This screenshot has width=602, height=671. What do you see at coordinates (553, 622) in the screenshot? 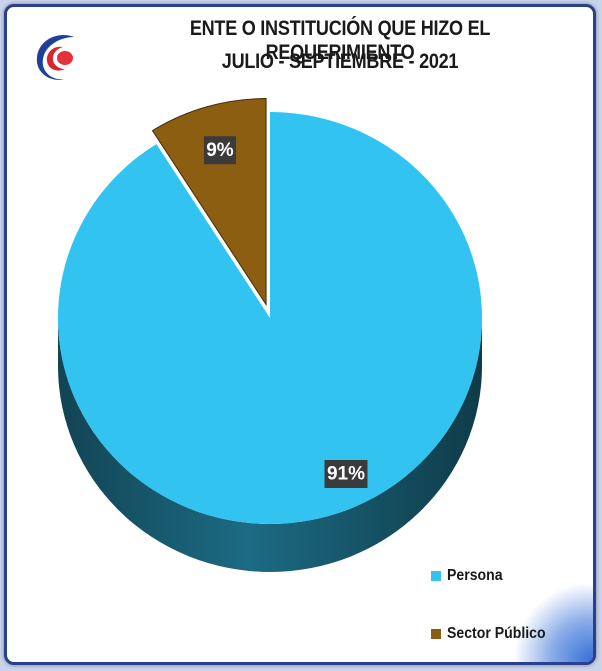
I see `corner-decoration` at bounding box center [553, 622].